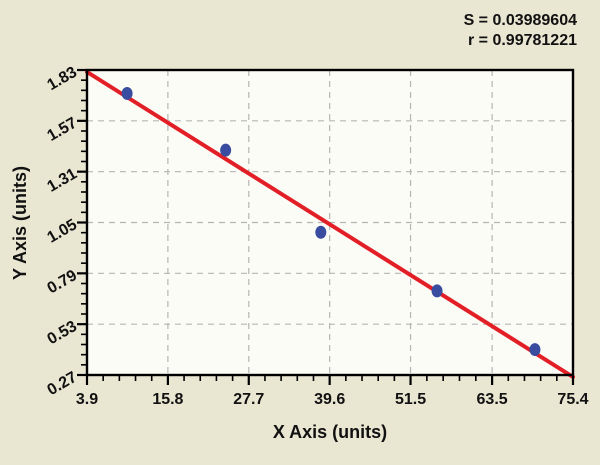 The image size is (600, 465). I want to click on x-tick-label: 75.4, so click(572, 399).